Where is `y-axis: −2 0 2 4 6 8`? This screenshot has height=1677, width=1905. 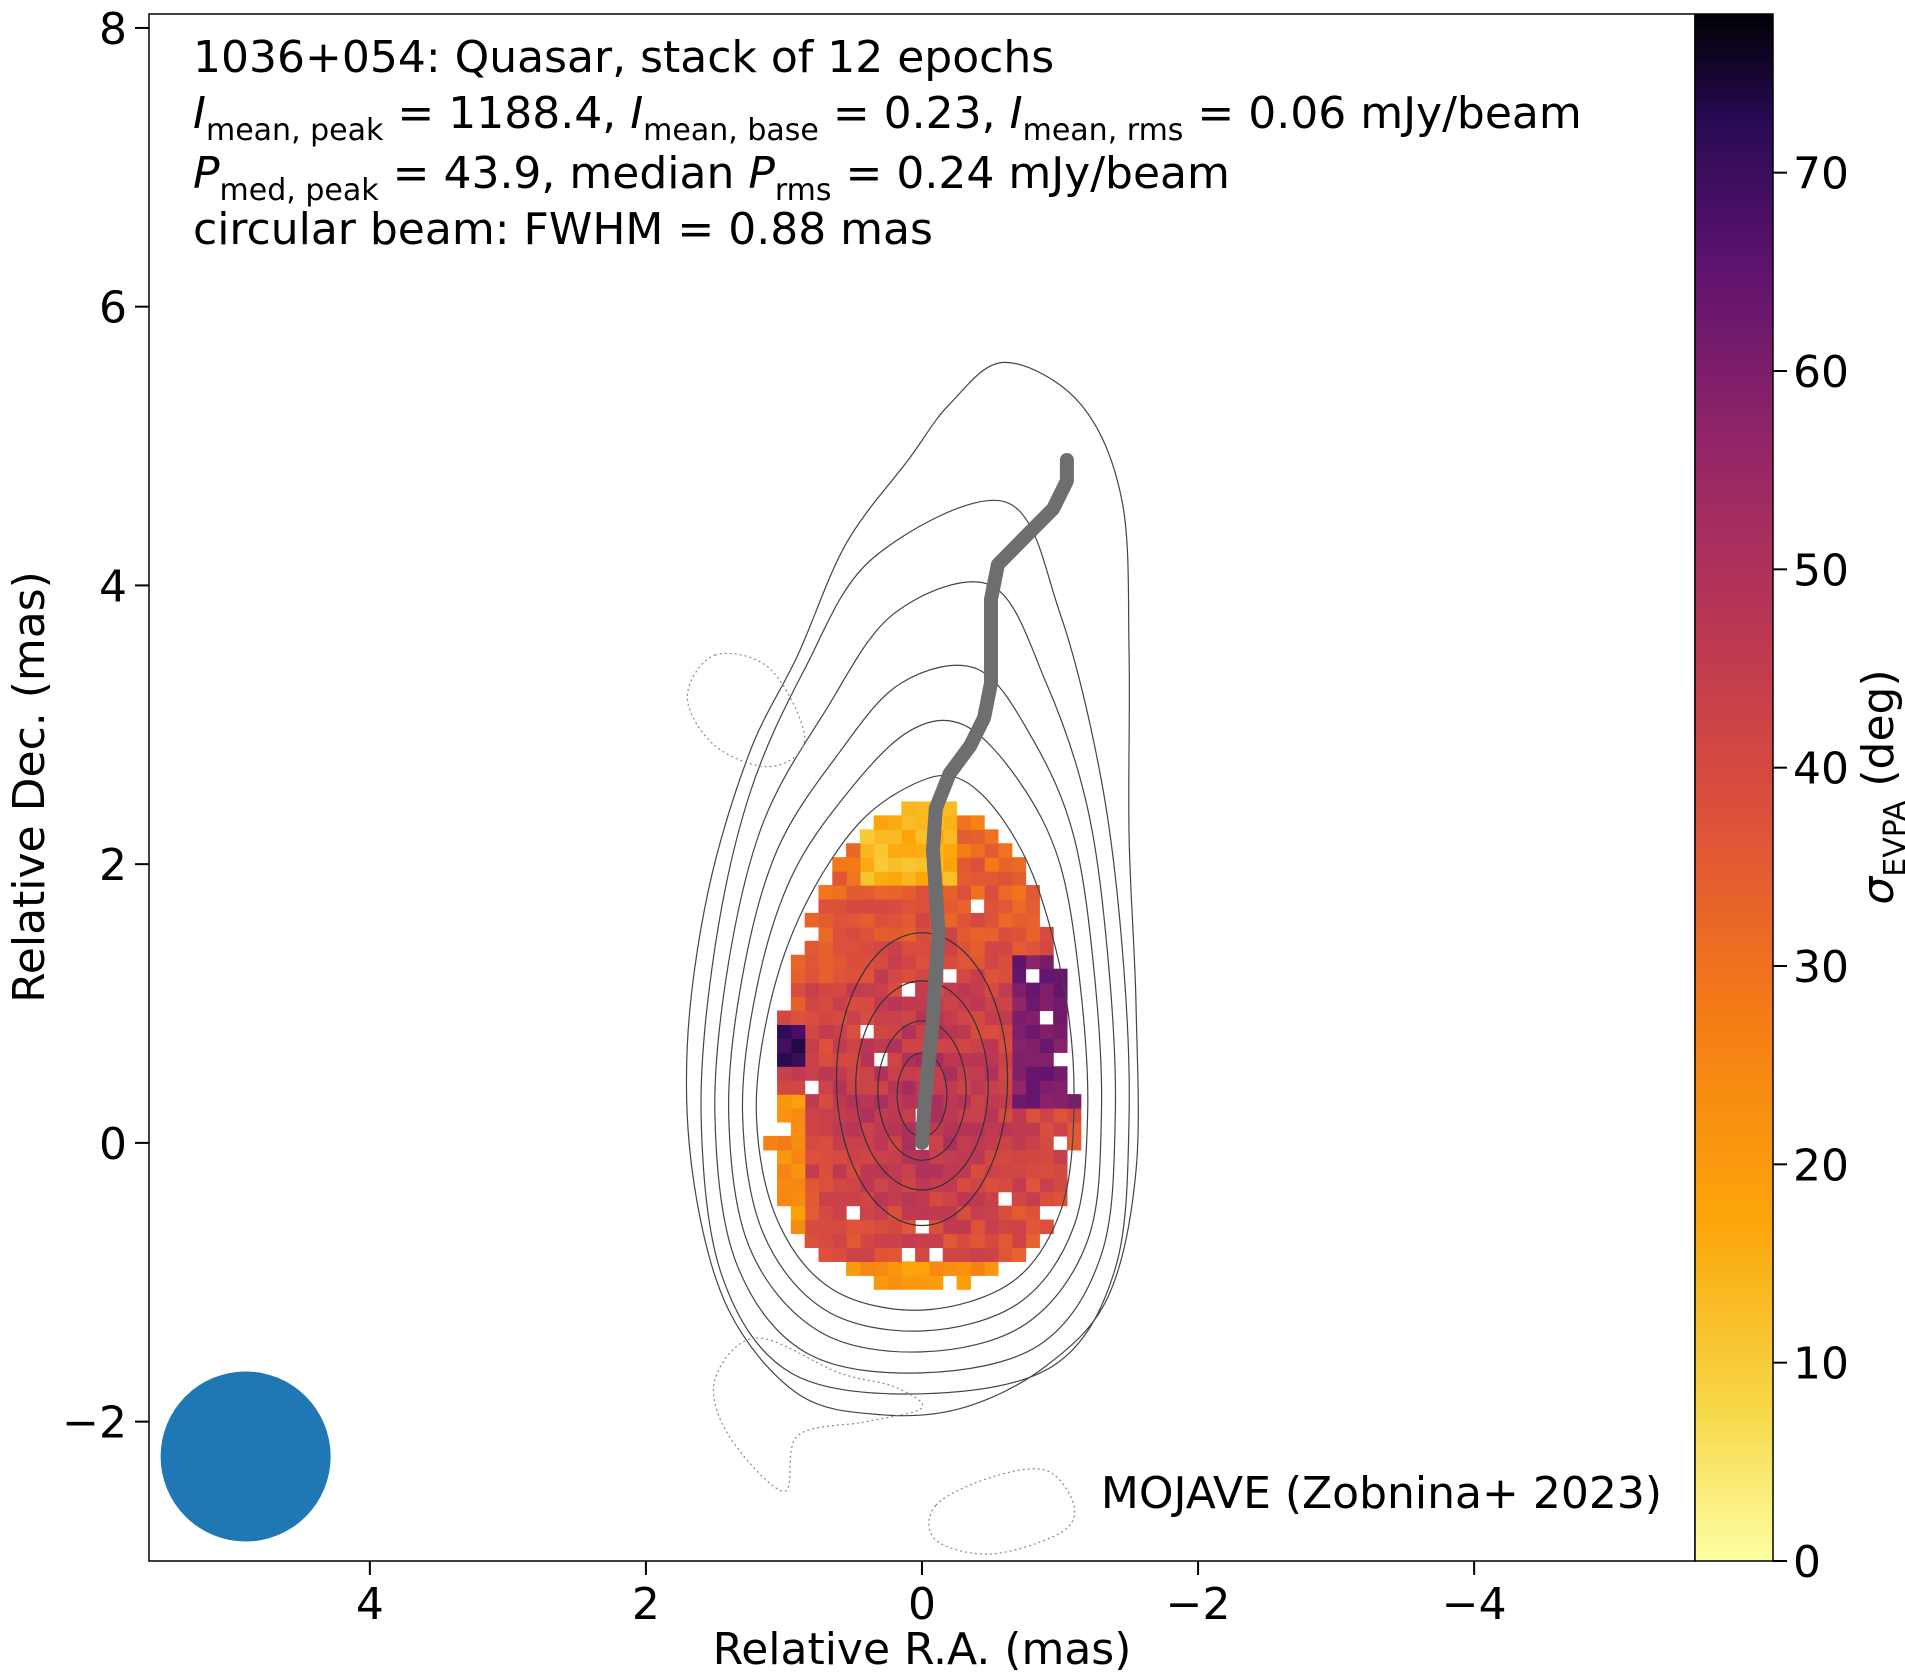 y-axis: −2 0 2 4 6 8 is located at coordinates (105, 726).